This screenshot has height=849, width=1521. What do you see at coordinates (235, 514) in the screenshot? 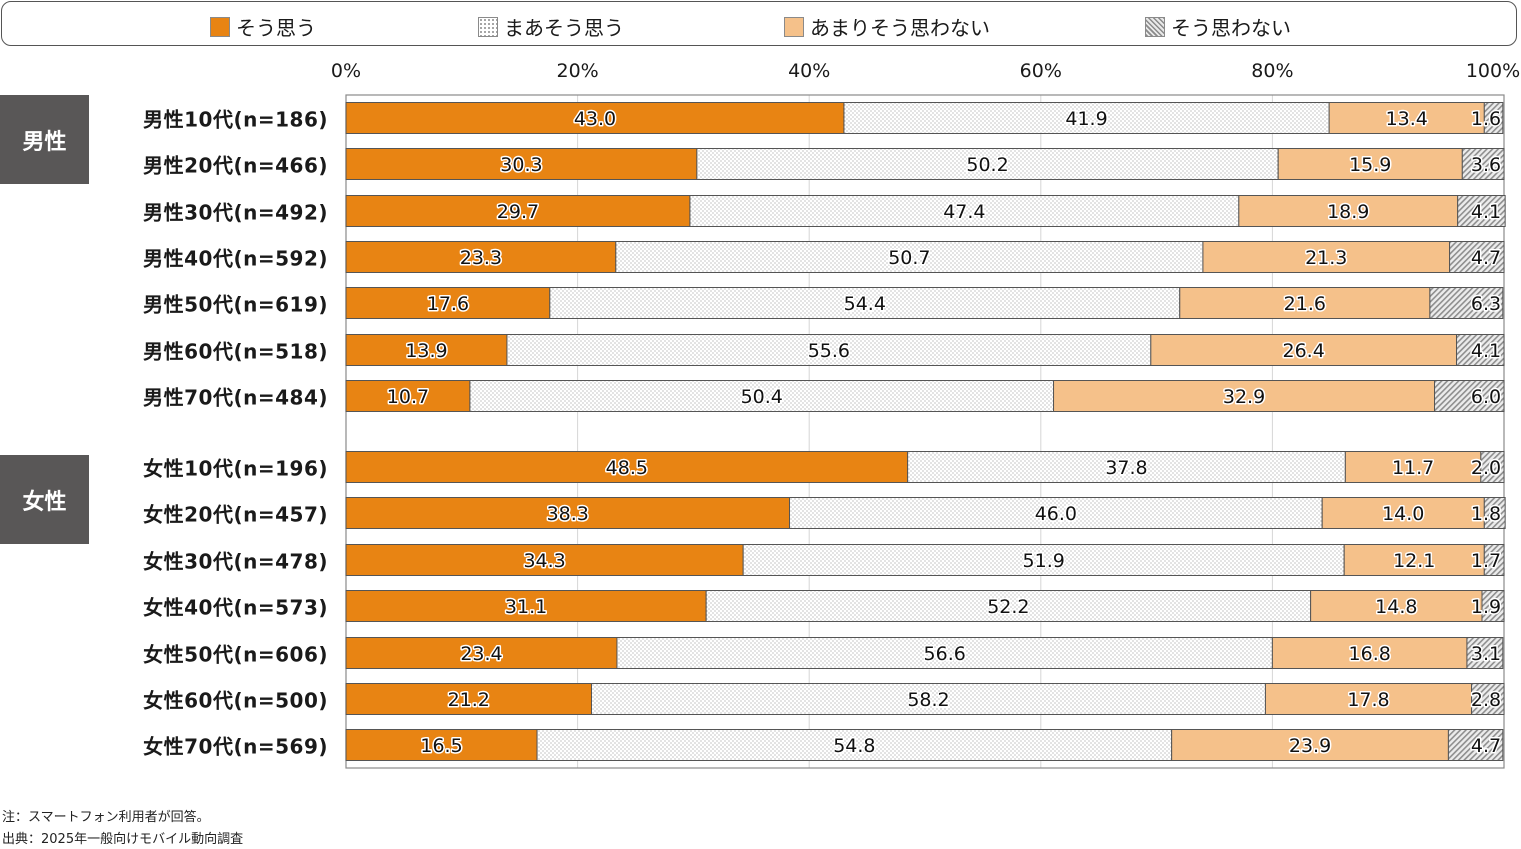
I see `category-label: 女性20代(n=457)` at bounding box center [235, 514].